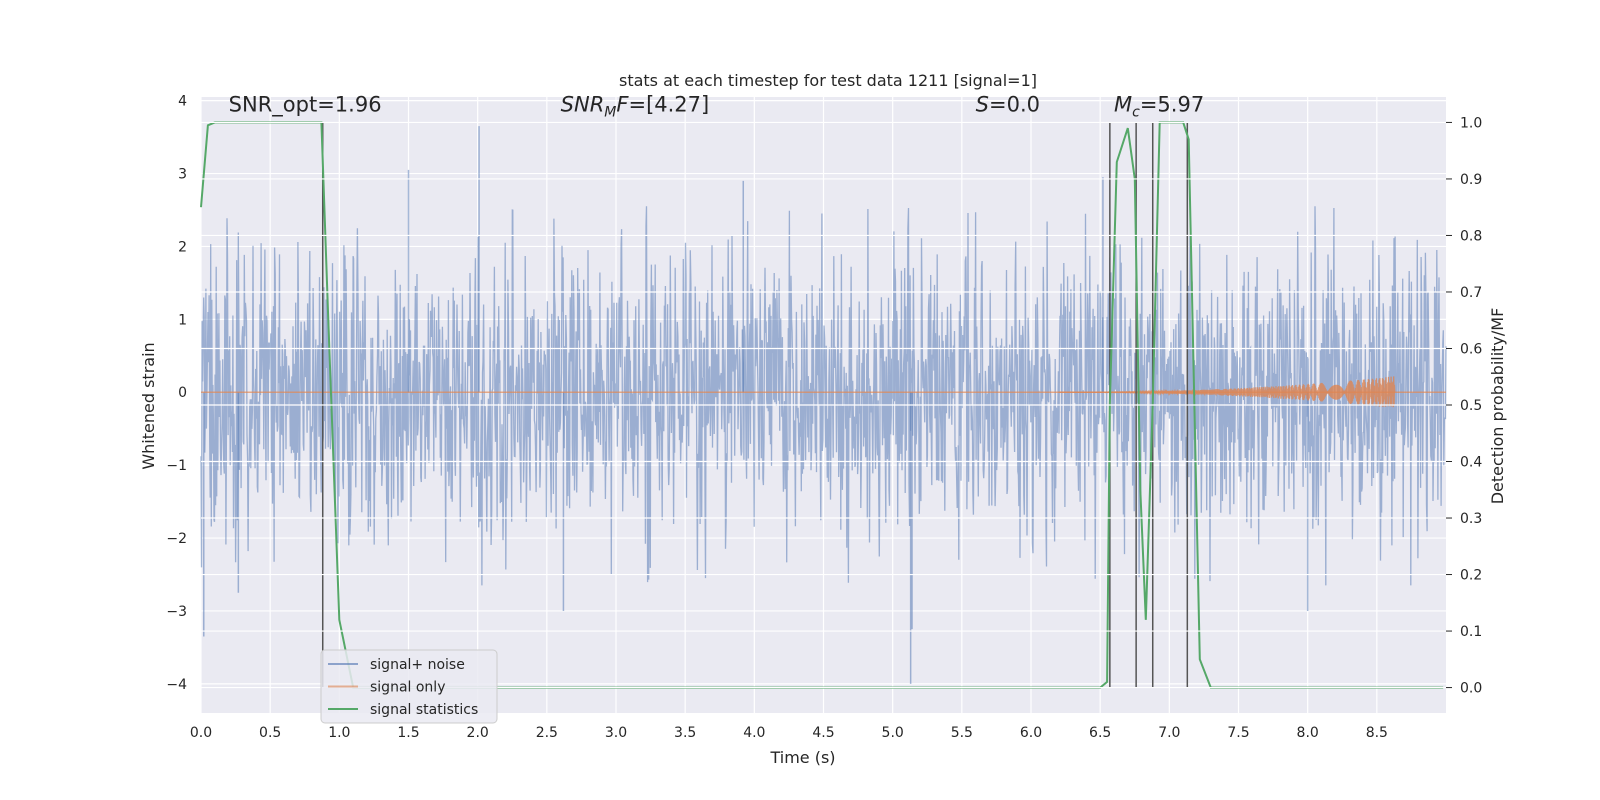 This screenshot has height=800, width=1600. Describe the element at coordinates (182, 393) in the screenshot. I see `y-tick-label: 0` at that location.